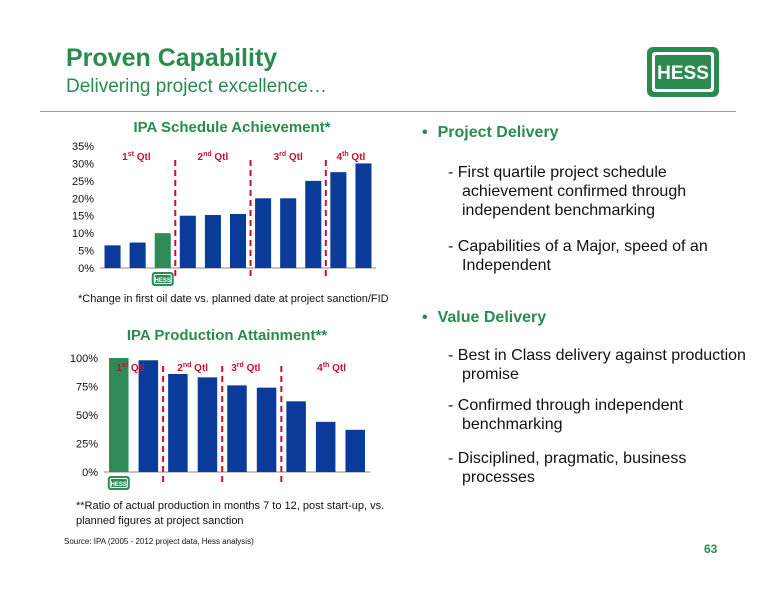 The height and width of the screenshot is (600, 776). I want to click on bullet-heading-value-delivery: • Value Delivery, so click(484, 317).